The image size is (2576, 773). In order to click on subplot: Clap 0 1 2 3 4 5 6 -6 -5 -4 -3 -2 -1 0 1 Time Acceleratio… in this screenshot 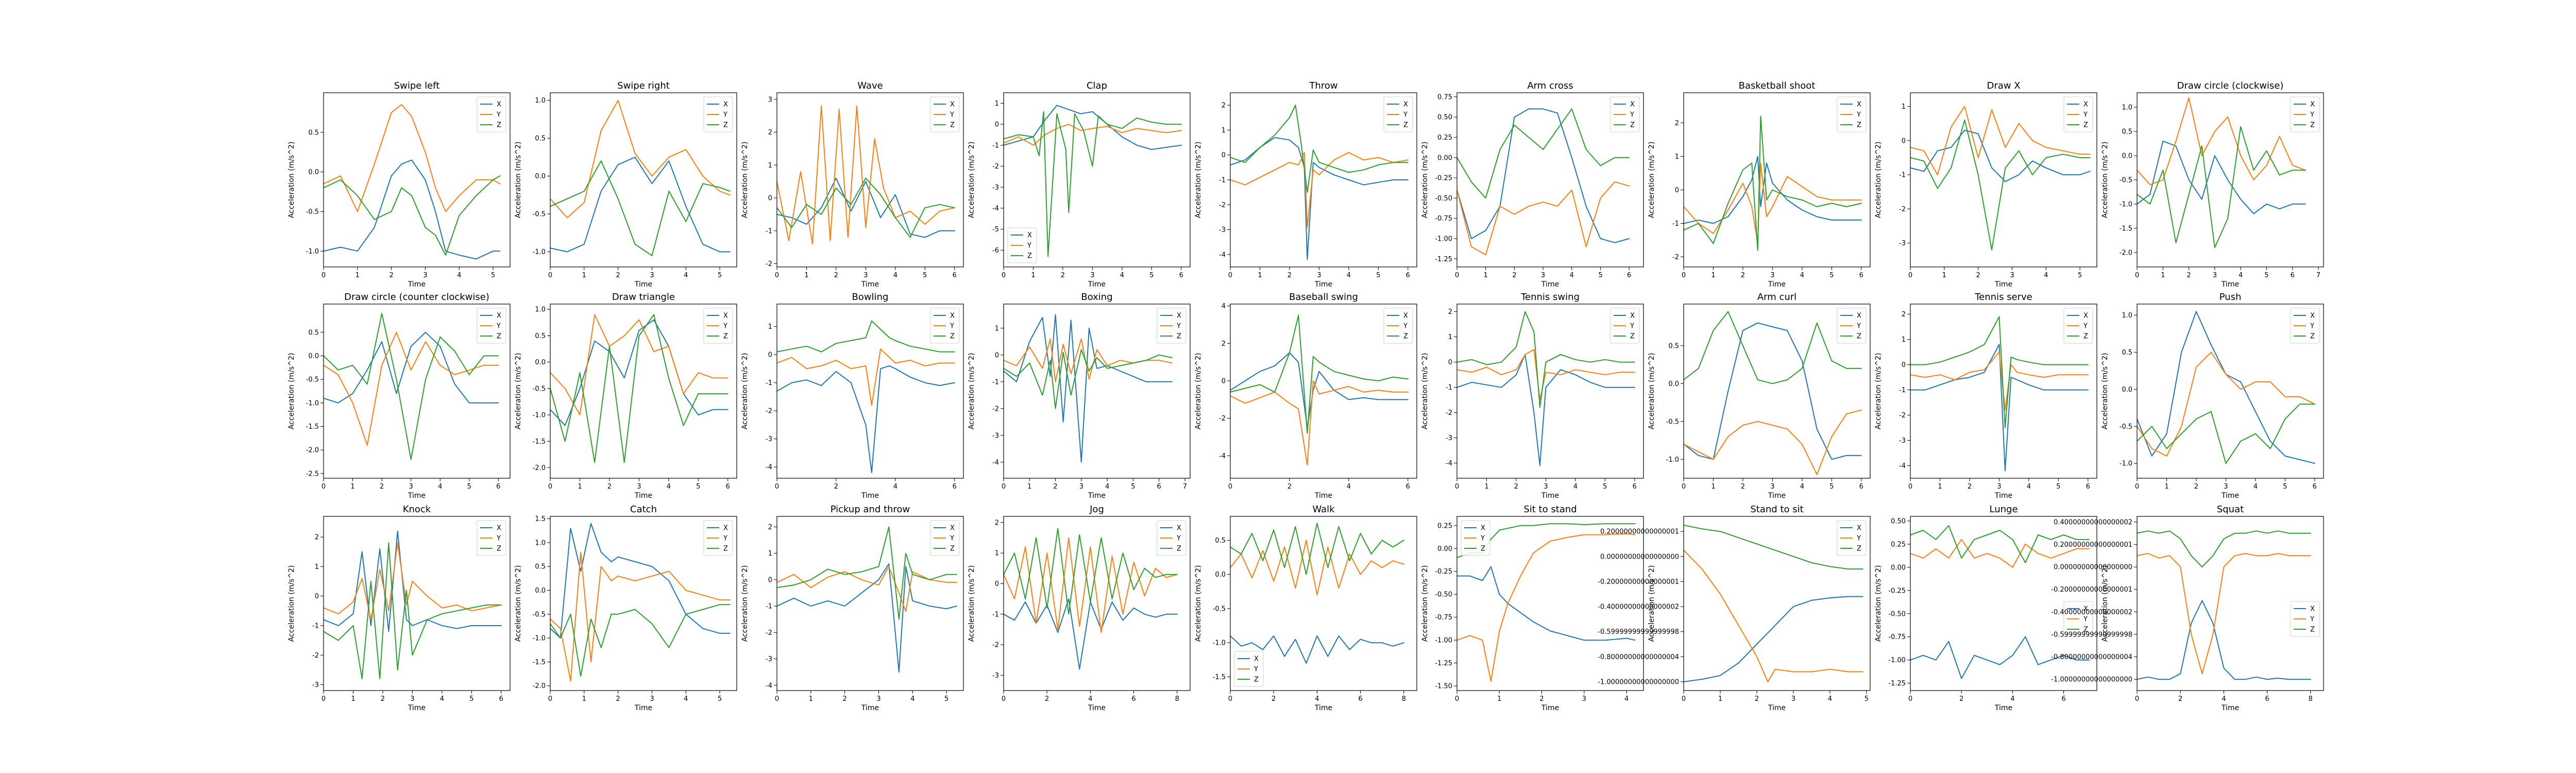, I will do `click(1079, 184)`.